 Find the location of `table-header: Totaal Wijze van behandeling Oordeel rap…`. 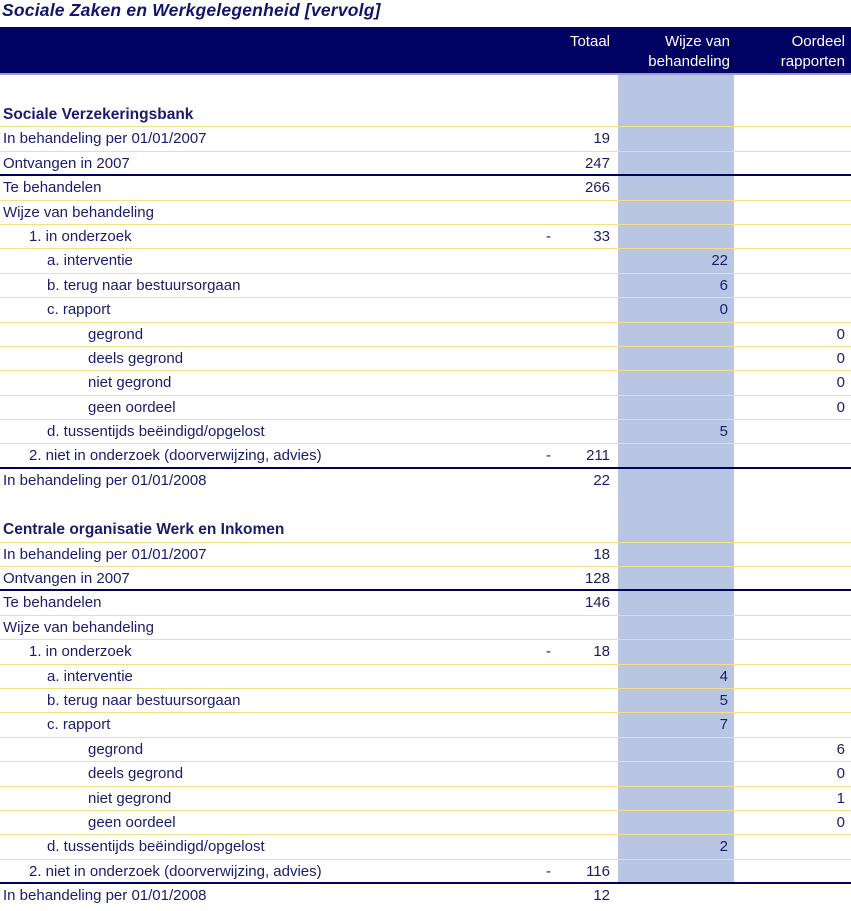

table-header: Totaal Wijze van behandeling Oordeel rap… is located at coordinates (425, 51).